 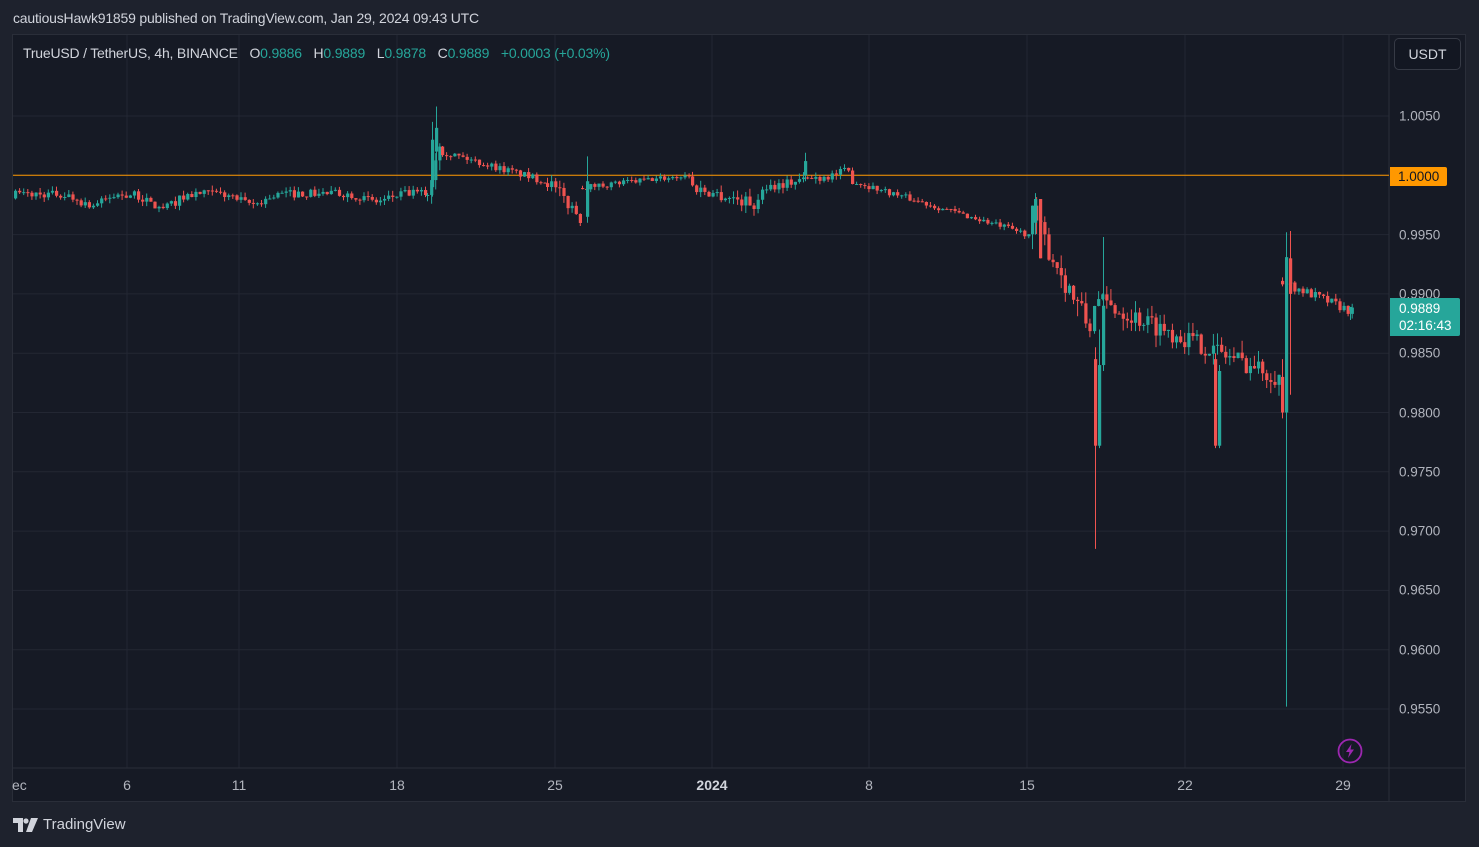 What do you see at coordinates (405, 53) in the screenshot?
I see `low-value: 0.9878` at bounding box center [405, 53].